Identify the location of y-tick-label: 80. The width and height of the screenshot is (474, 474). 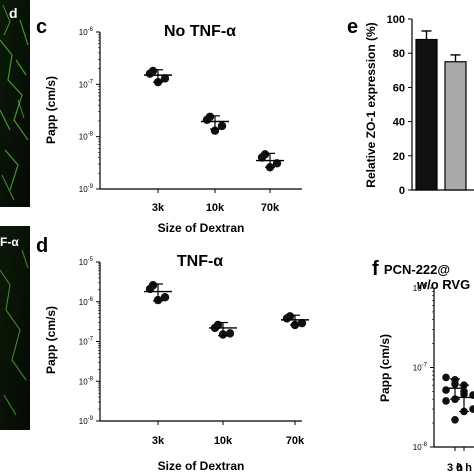
(399, 54).